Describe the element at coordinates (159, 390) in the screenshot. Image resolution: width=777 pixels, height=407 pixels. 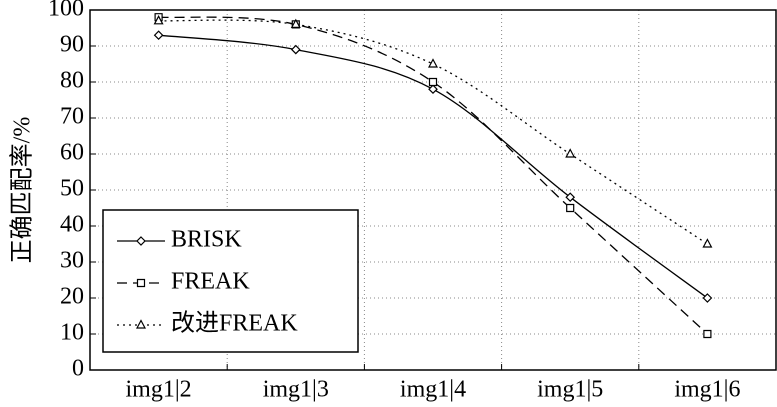
I see `x-tick-label: img1|2` at that location.